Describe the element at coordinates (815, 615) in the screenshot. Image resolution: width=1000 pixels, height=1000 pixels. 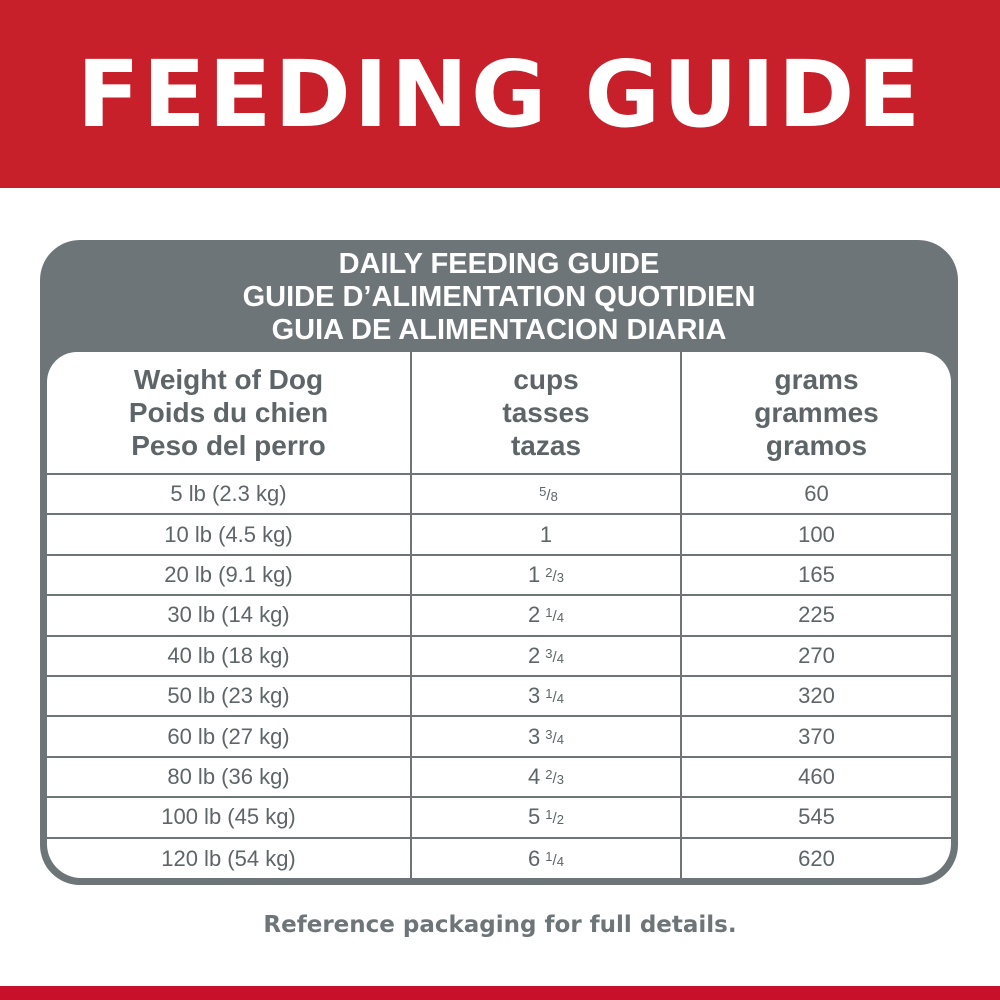
I see `grams-cell: 225` at that location.